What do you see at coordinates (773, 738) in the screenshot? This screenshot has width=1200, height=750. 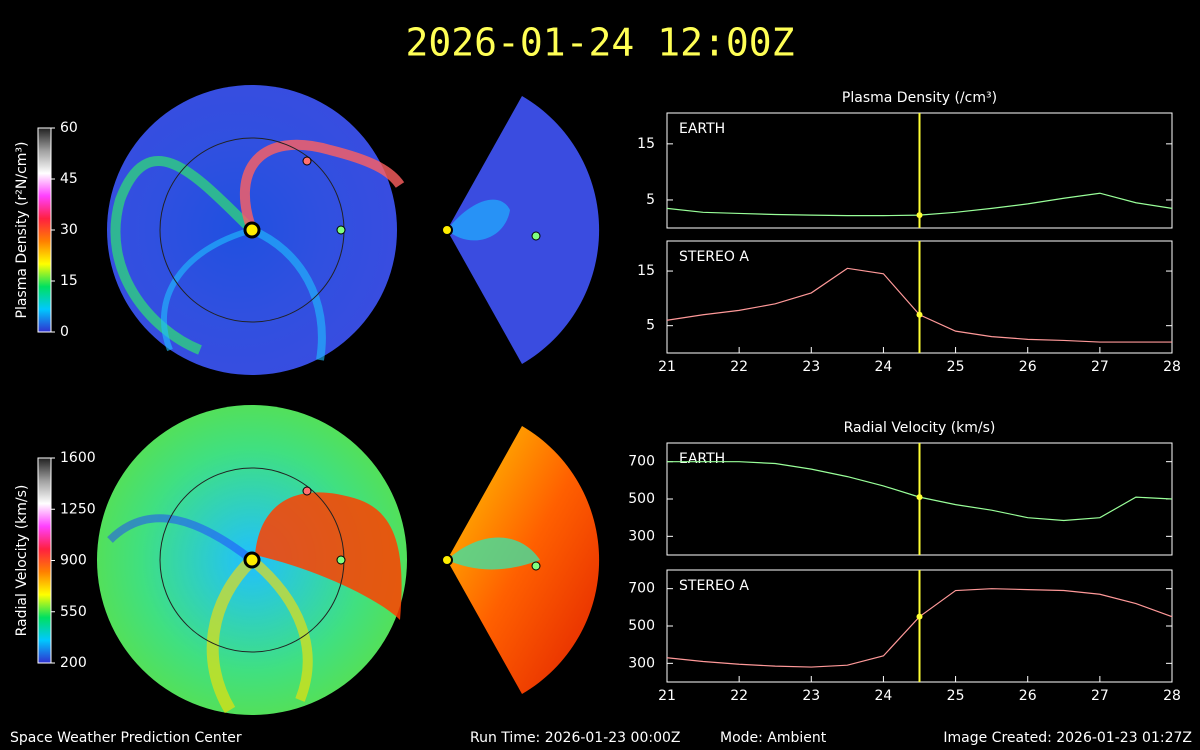 I see `footer-mode: Mode: Ambient` at bounding box center [773, 738].